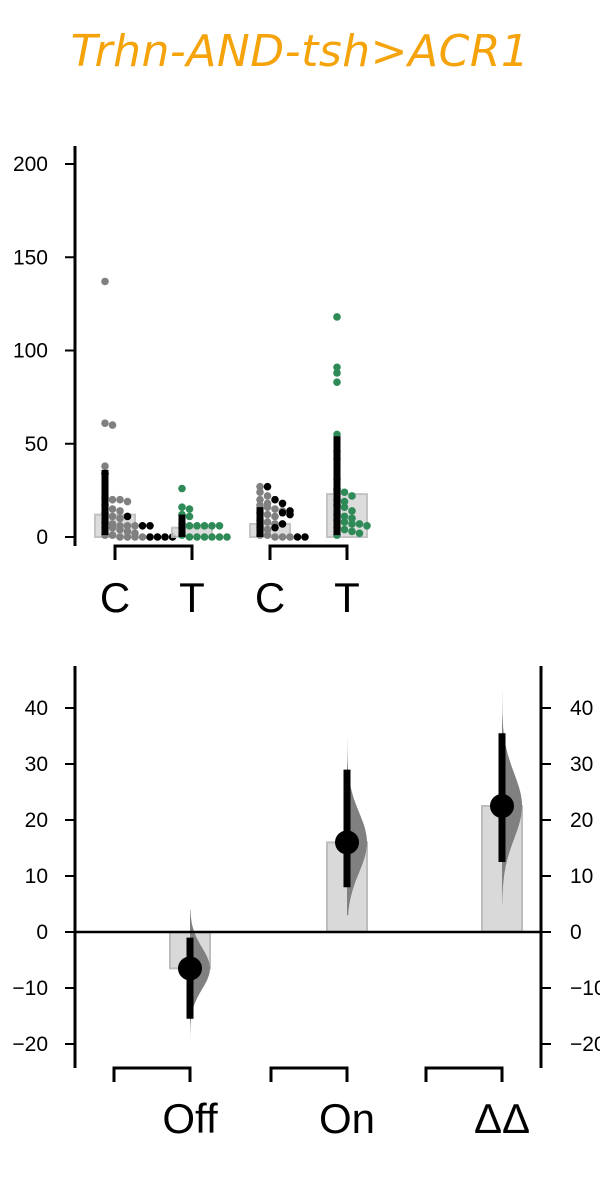 The width and height of the screenshot is (600, 1200). I want to click on right-y-tick-label: 30, so click(581, 764).